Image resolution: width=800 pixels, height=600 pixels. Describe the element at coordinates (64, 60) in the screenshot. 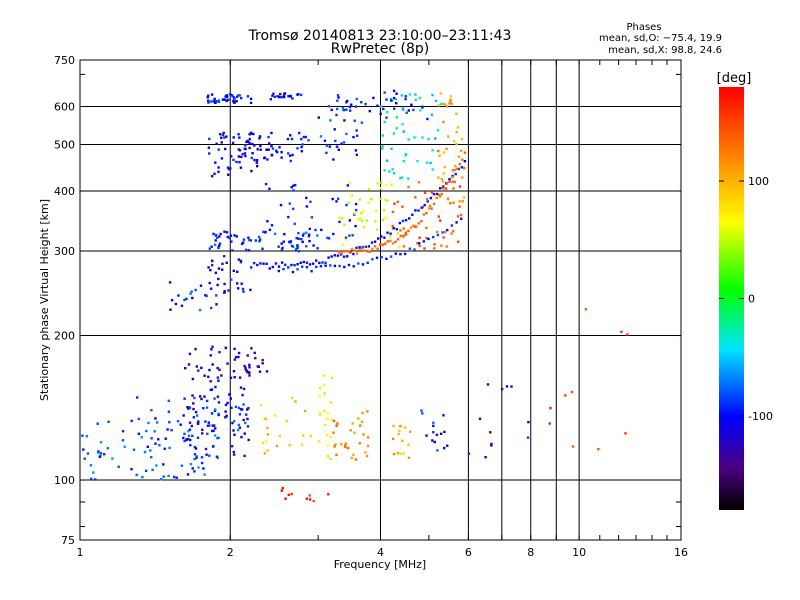

I see `y-tick-label: 750` at that location.